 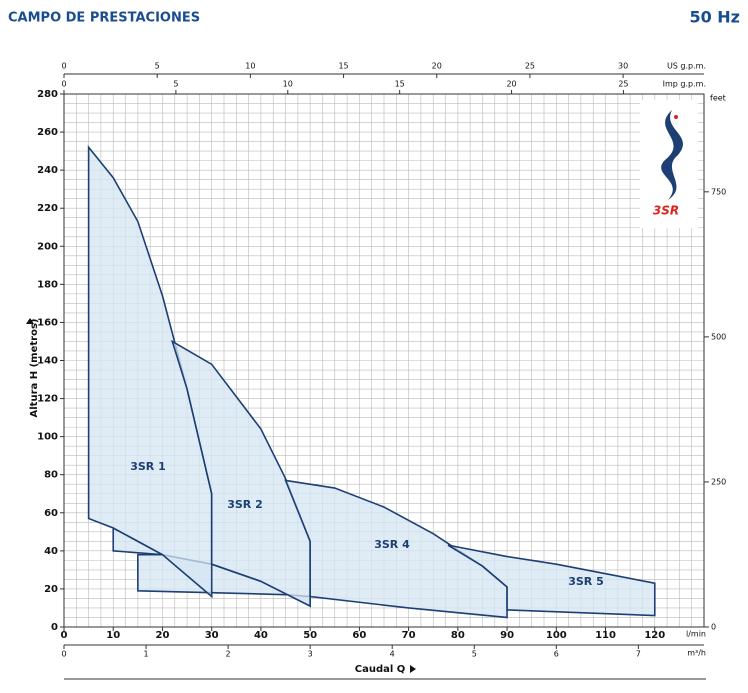 What do you see at coordinates (718, 191) in the screenshot?
I see `y2-tick-label: 750` at bounding box center [718, 191].